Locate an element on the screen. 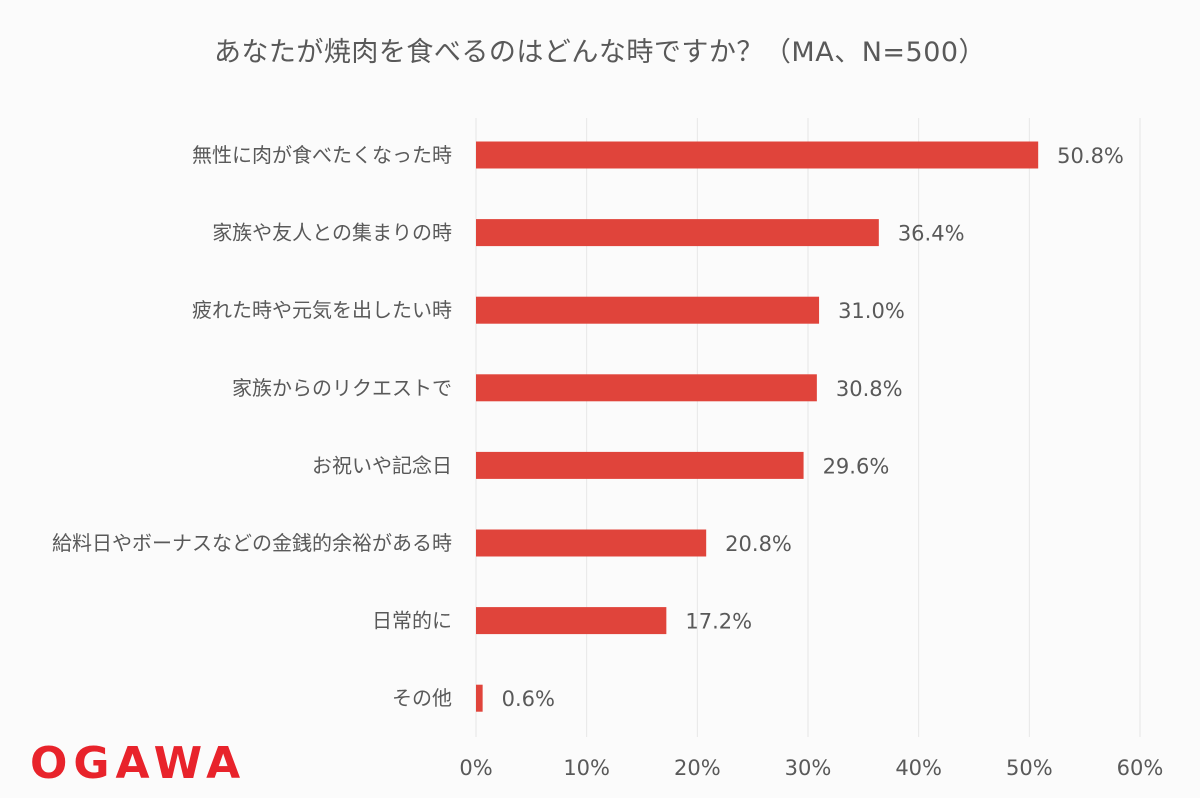 This screenshot has height=798, width=1200. x-tick-label: 40% is located at coordinates (918, 768).